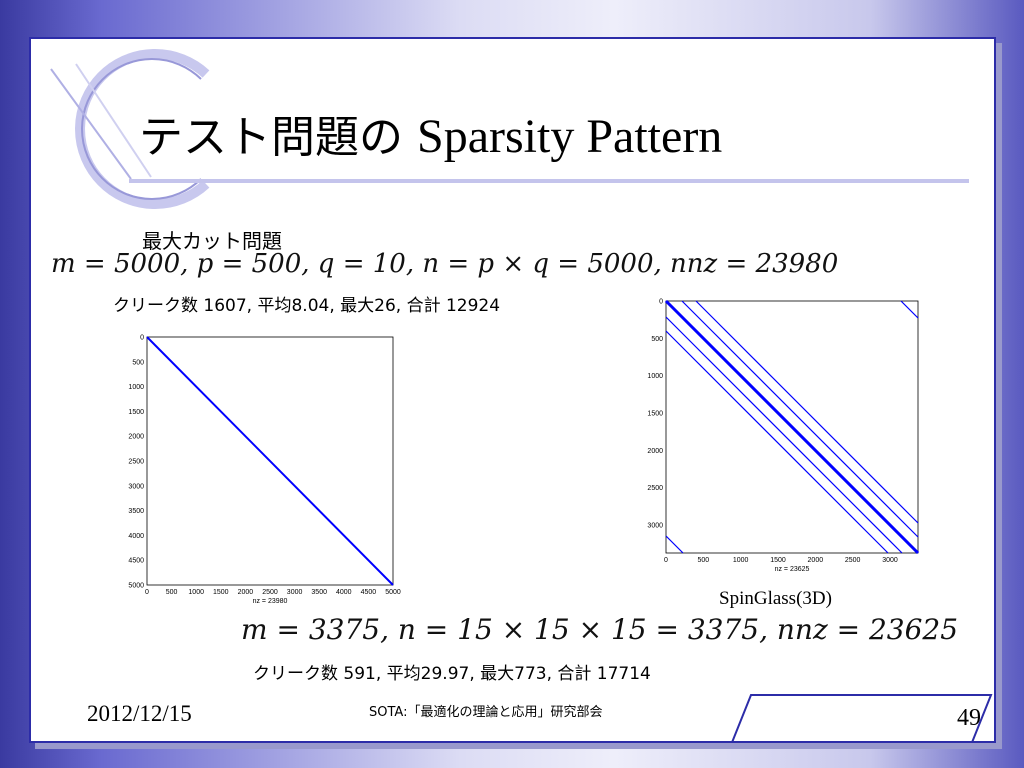  What do you see at coordinates (136, 536) in the screenshot?
I see `maxcut-ytick: 4000` at bounding box center [136, 536].